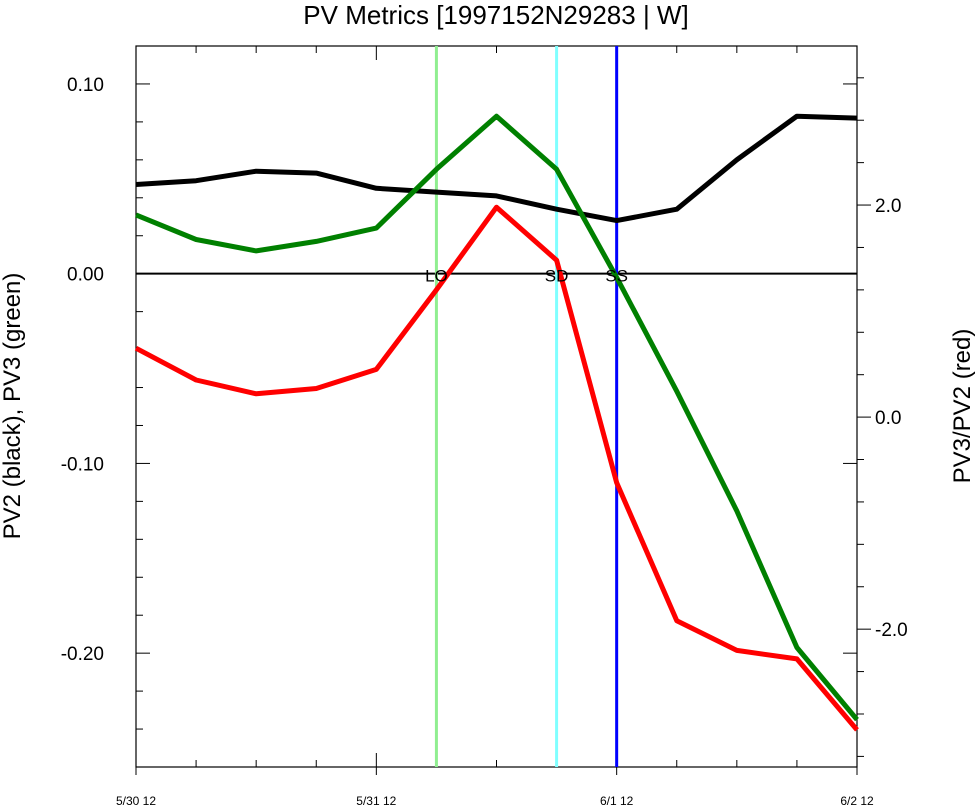 This screenshot has height=805, width=980. What do you see at coordinates (495, 15) in the screenshot?
I see `chart-title: PV Metrics [1997152N29283 | W]` at bounding box center [495, 15].